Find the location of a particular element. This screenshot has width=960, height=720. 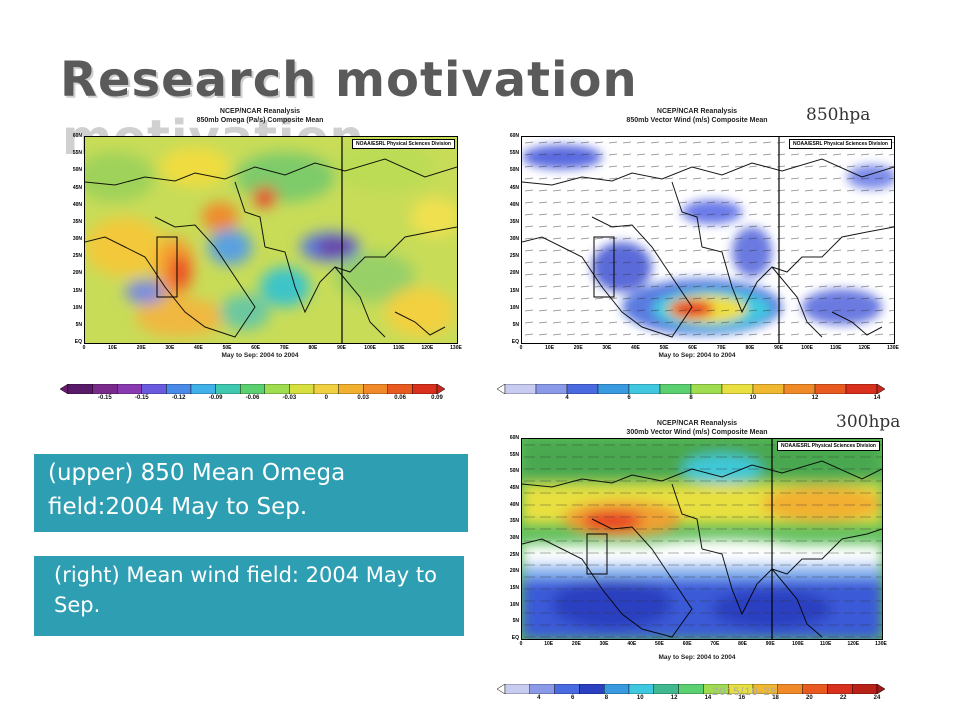

label-300hpa: 300hpa is located at coordinates (868, 422).